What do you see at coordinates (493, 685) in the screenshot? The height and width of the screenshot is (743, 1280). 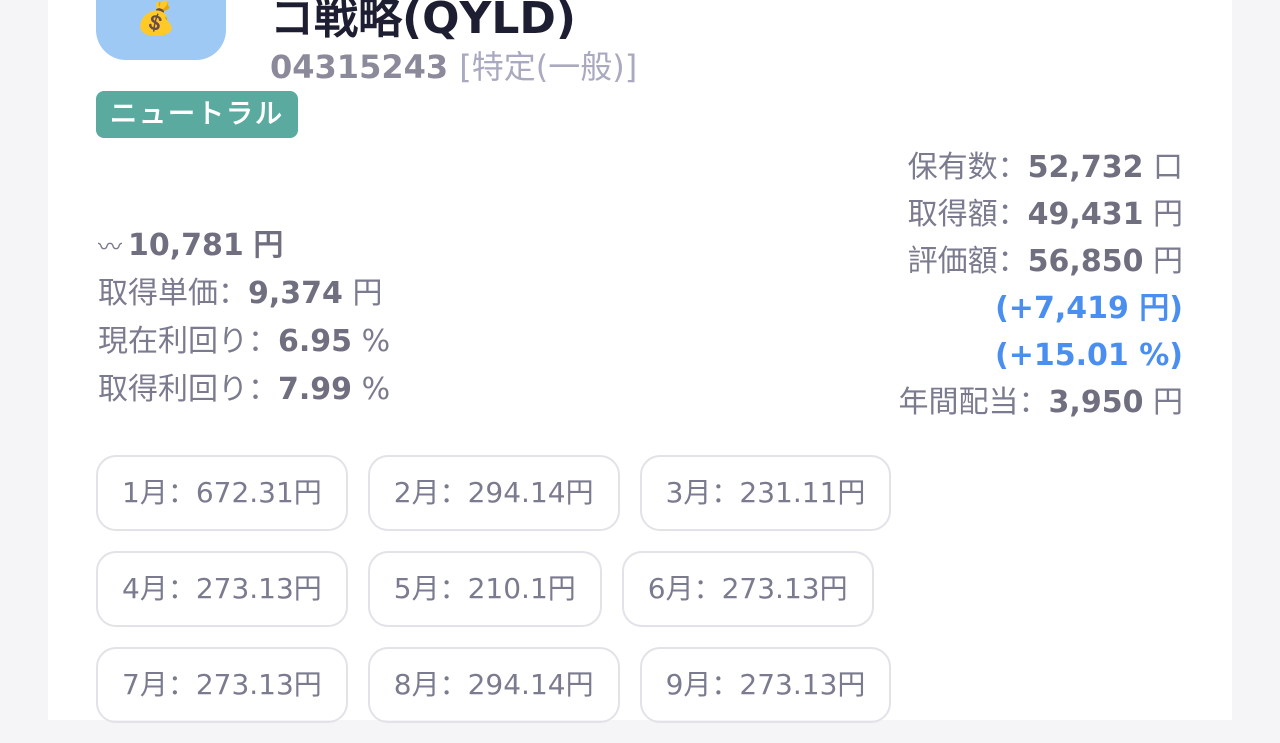 I see `month-chip: 8月：294.14円` at bounding box center [493, 685].